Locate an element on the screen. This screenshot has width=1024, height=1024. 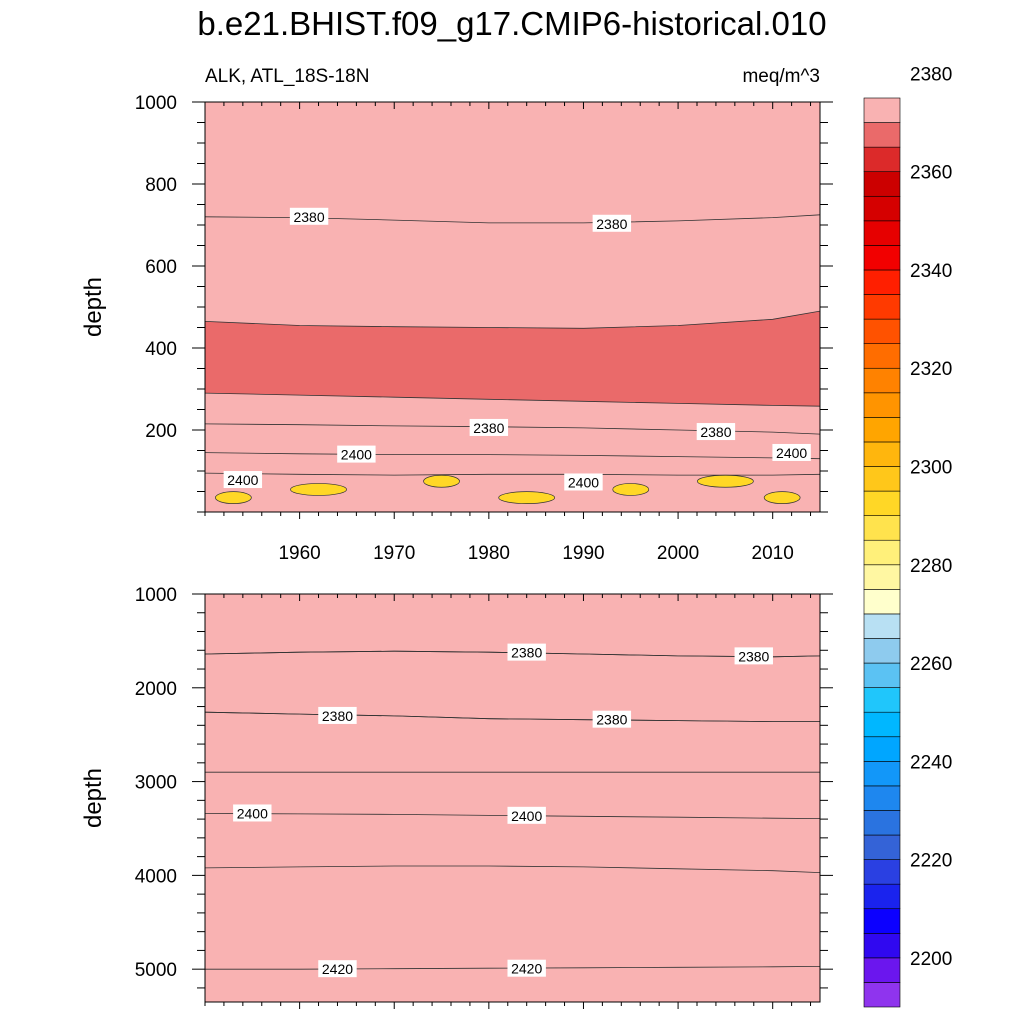
lower-ytick-label: 4000 is located at coordinates (156, 876).